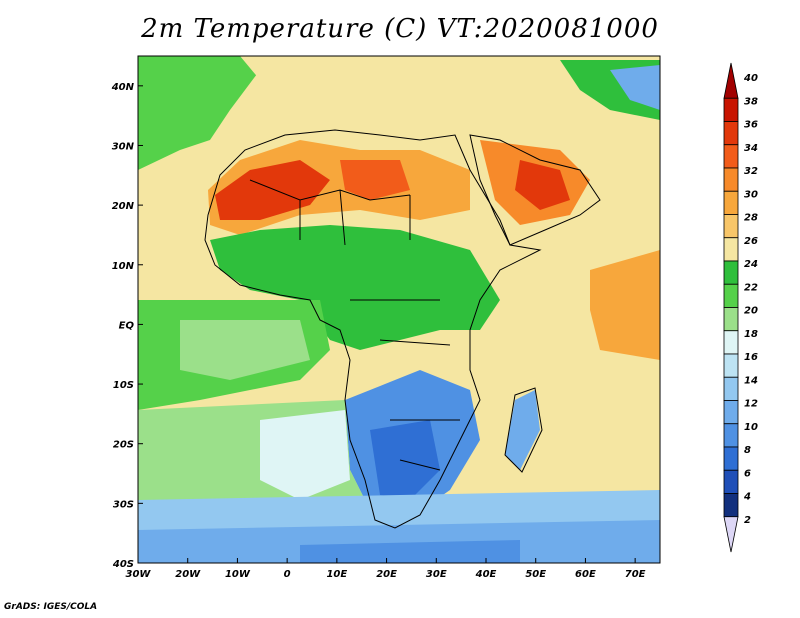  Describe the element at coordinates (751, 148) in the screenshot. I see `colorbar-label: 34` at that location.